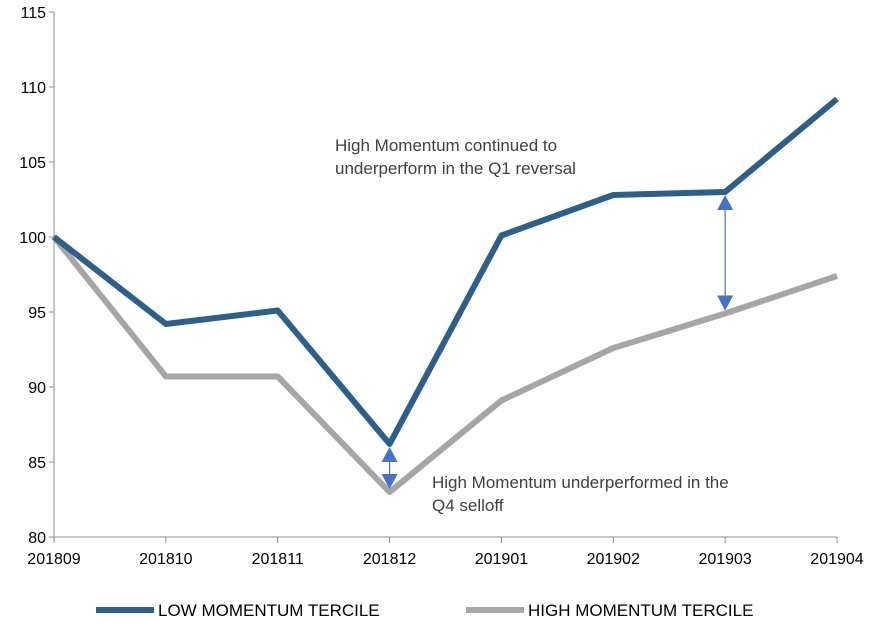 The width and height of the screenshot is (874, 623). I want to click on annotation-q4-line-2: Q4 selloff, so click(468, 505).